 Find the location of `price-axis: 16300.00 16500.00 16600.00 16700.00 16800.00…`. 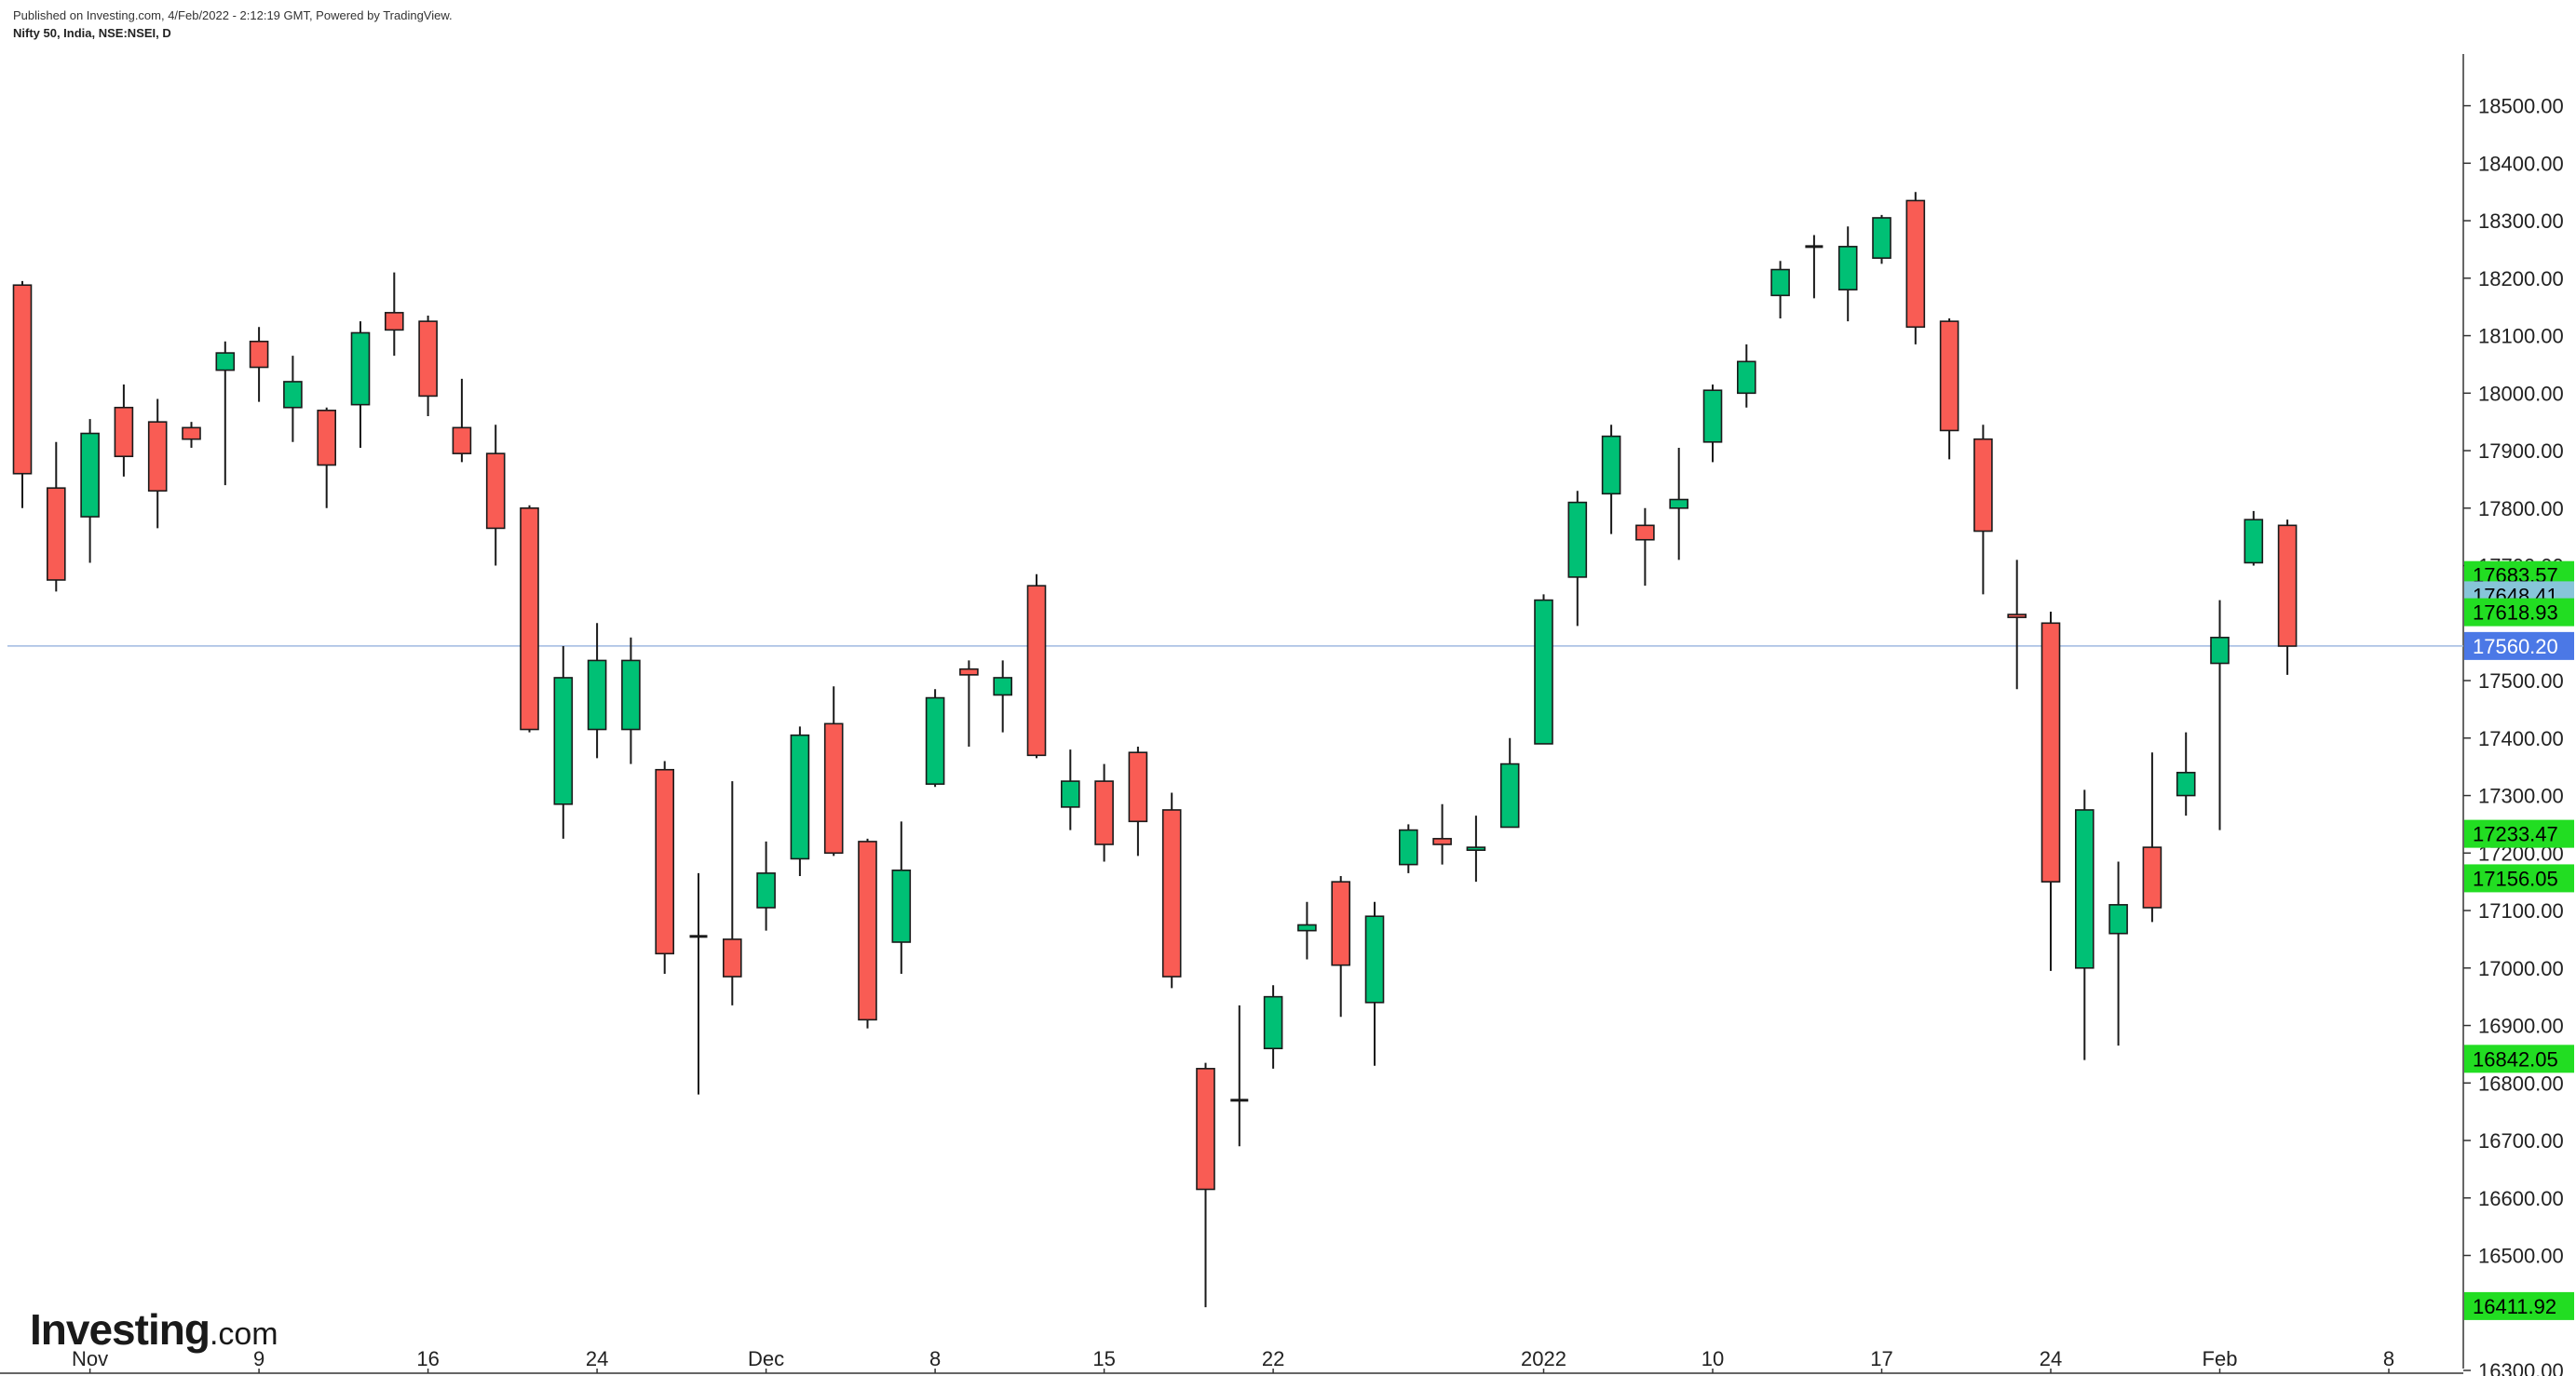

price-axis: 16300.00 16500.00 16600.00 16700.00 16800.00… is located at coordinates (2513, 736).